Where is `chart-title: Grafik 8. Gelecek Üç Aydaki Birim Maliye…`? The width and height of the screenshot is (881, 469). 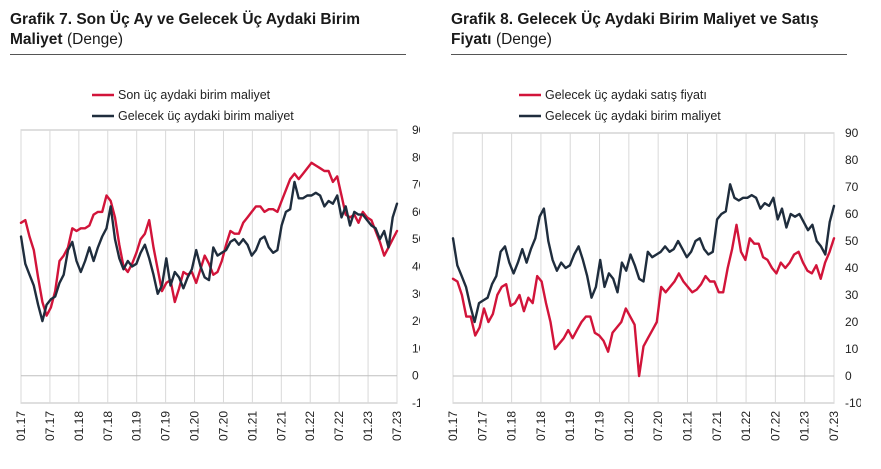
chart-title: Grafik 8. Gelecek Üç Aydaki Birim Maliye… is located at coordinates (635, 29).